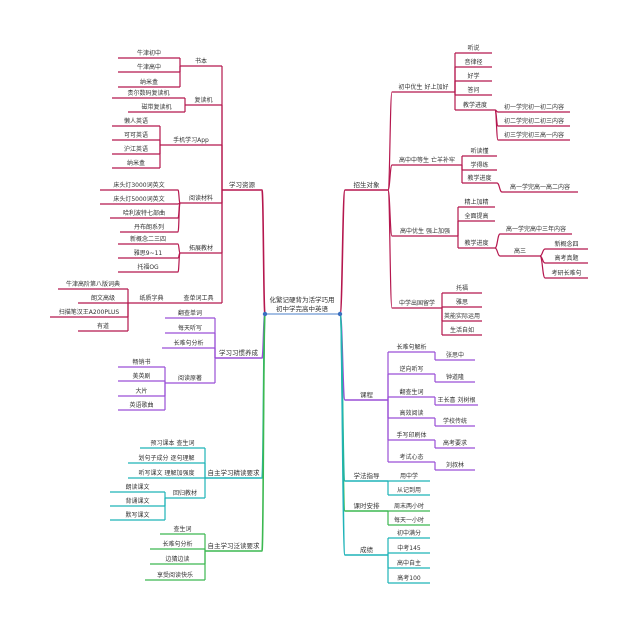  I want to click on node-label: 预习课本 查生词, so click(173, 443).